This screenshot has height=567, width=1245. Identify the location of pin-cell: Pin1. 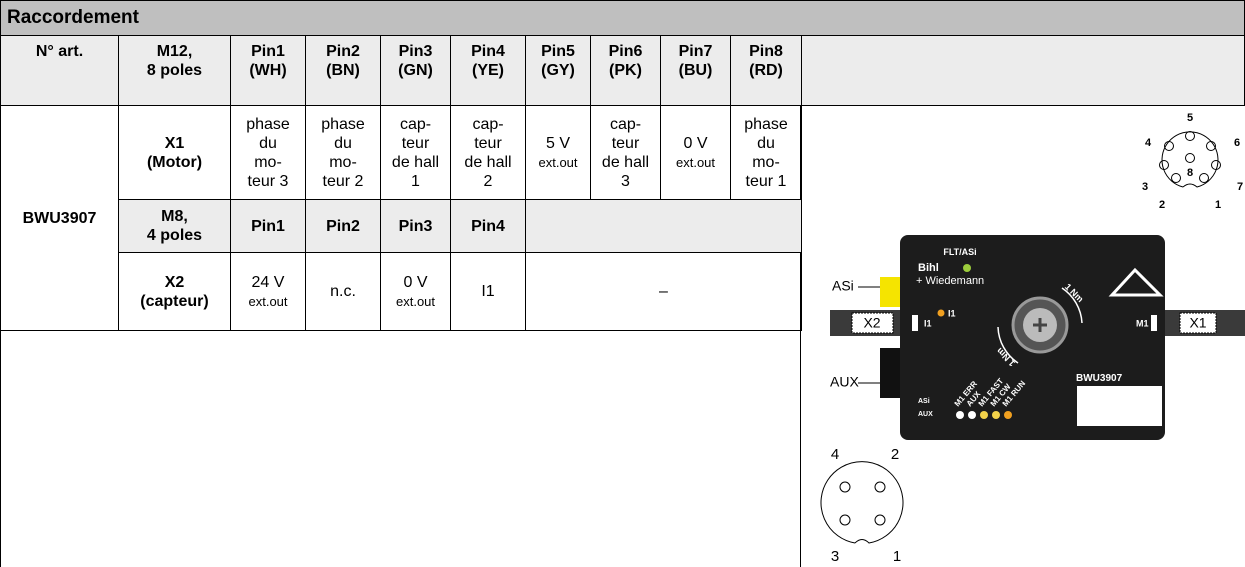
(268, 226).